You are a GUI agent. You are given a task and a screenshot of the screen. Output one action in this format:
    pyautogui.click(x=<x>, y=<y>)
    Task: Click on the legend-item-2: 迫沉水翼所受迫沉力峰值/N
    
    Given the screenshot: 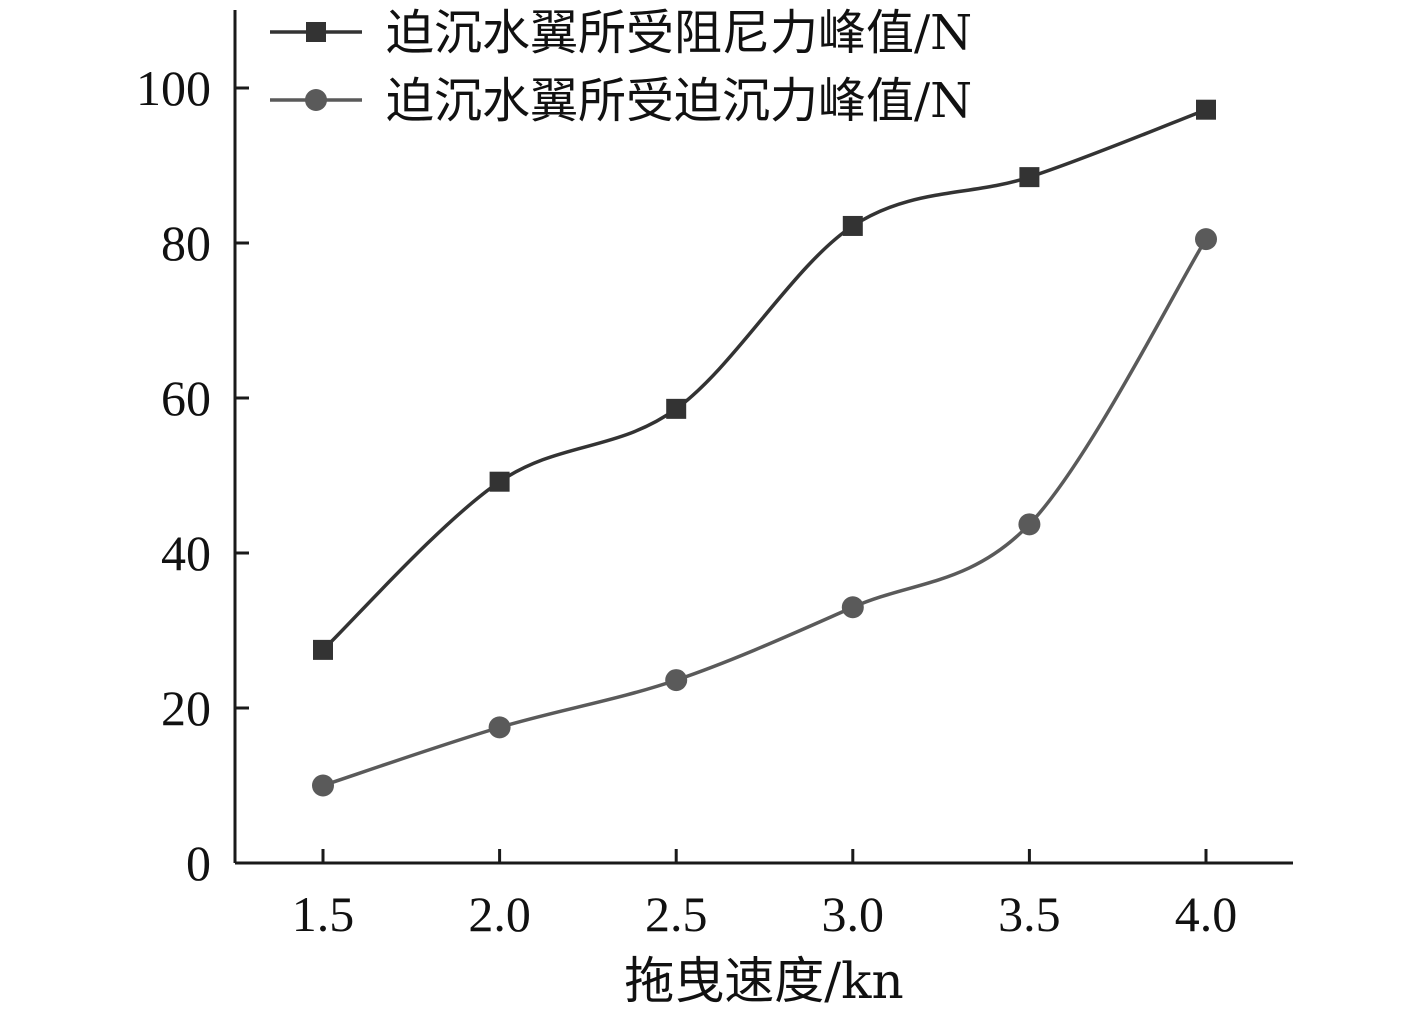 What is the action you would take?
    pyautogui.click(x=621, y=101)
    